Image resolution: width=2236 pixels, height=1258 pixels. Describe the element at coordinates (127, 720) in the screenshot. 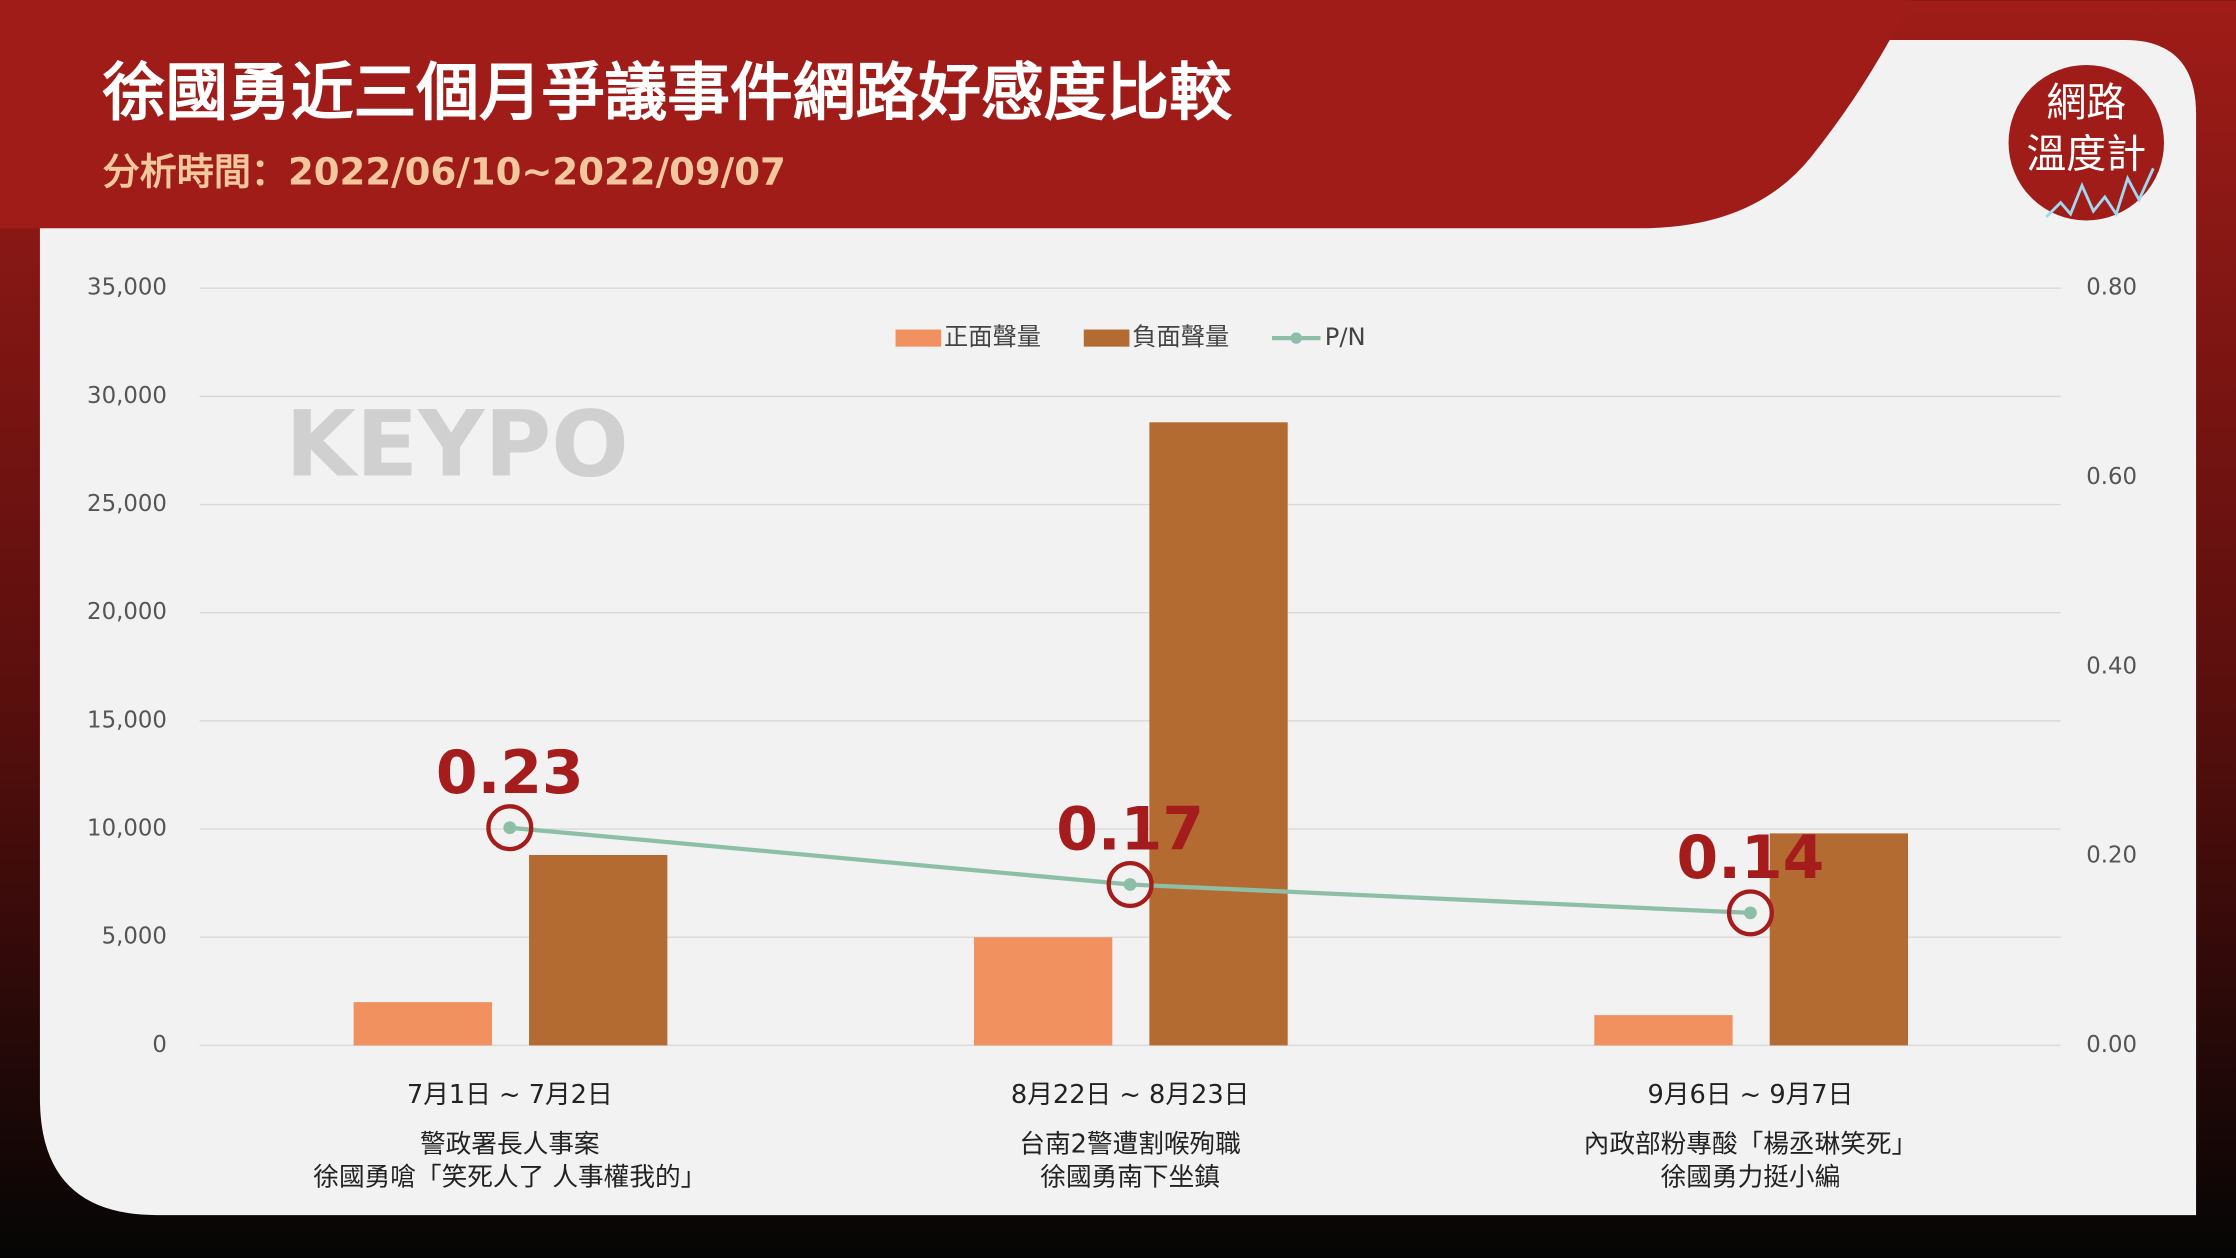

I see `y-tick-label: 15,000` at that location.